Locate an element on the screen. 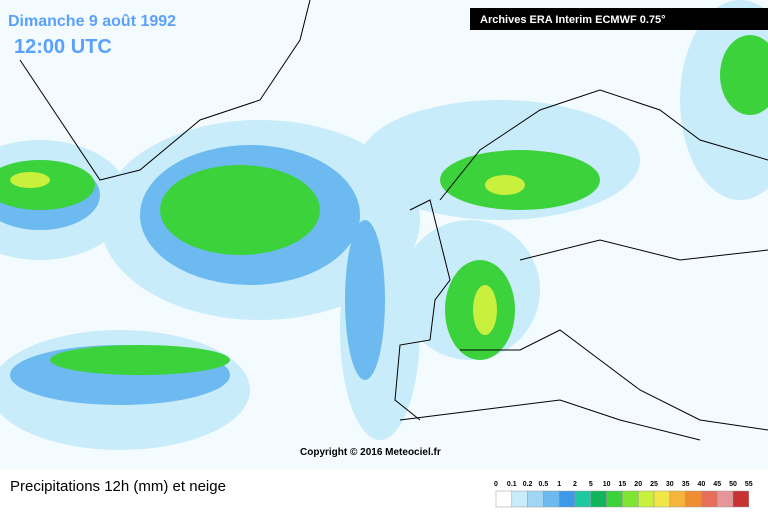  legend: 0 0.1 0.2 0.5 1 2 5 10 15 20 25 30 35 40 45 50 55 is located at coordinates (623, 494).